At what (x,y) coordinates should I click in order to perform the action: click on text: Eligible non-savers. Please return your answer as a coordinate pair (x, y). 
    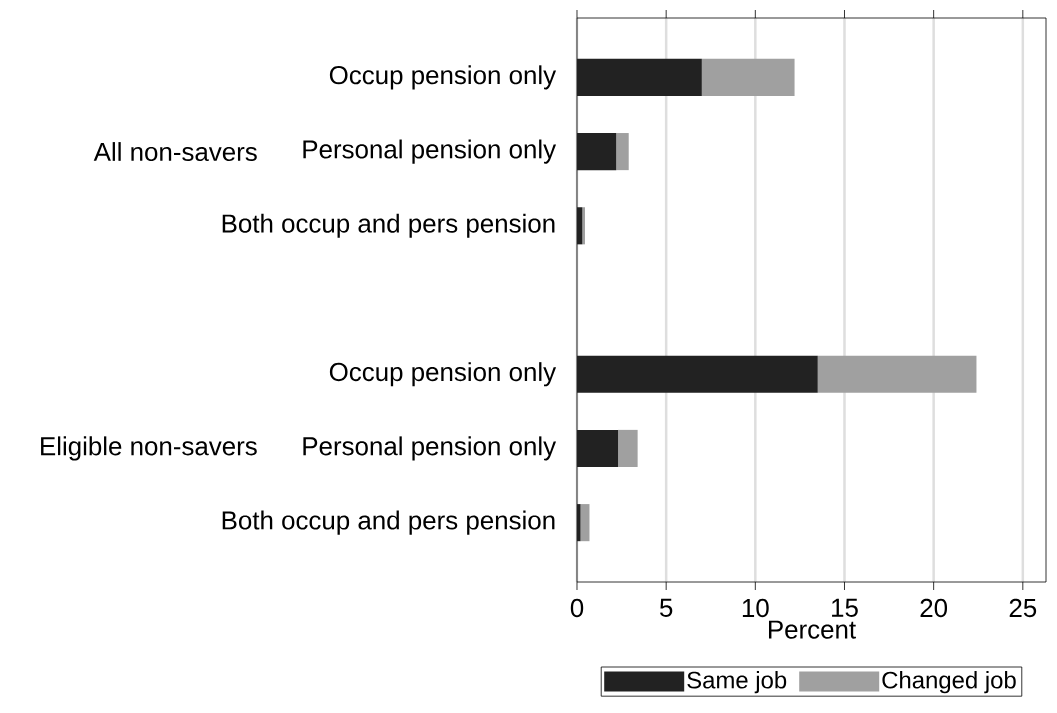
    Looking at the image, I should click on (149, 448).